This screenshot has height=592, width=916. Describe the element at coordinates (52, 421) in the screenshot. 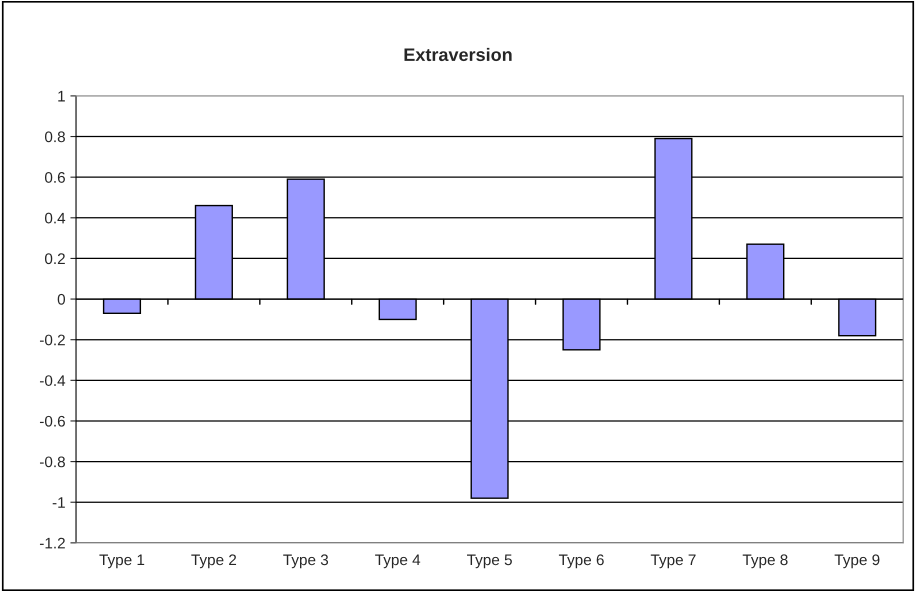

I see `y-tick-label: -0.6` at that location.